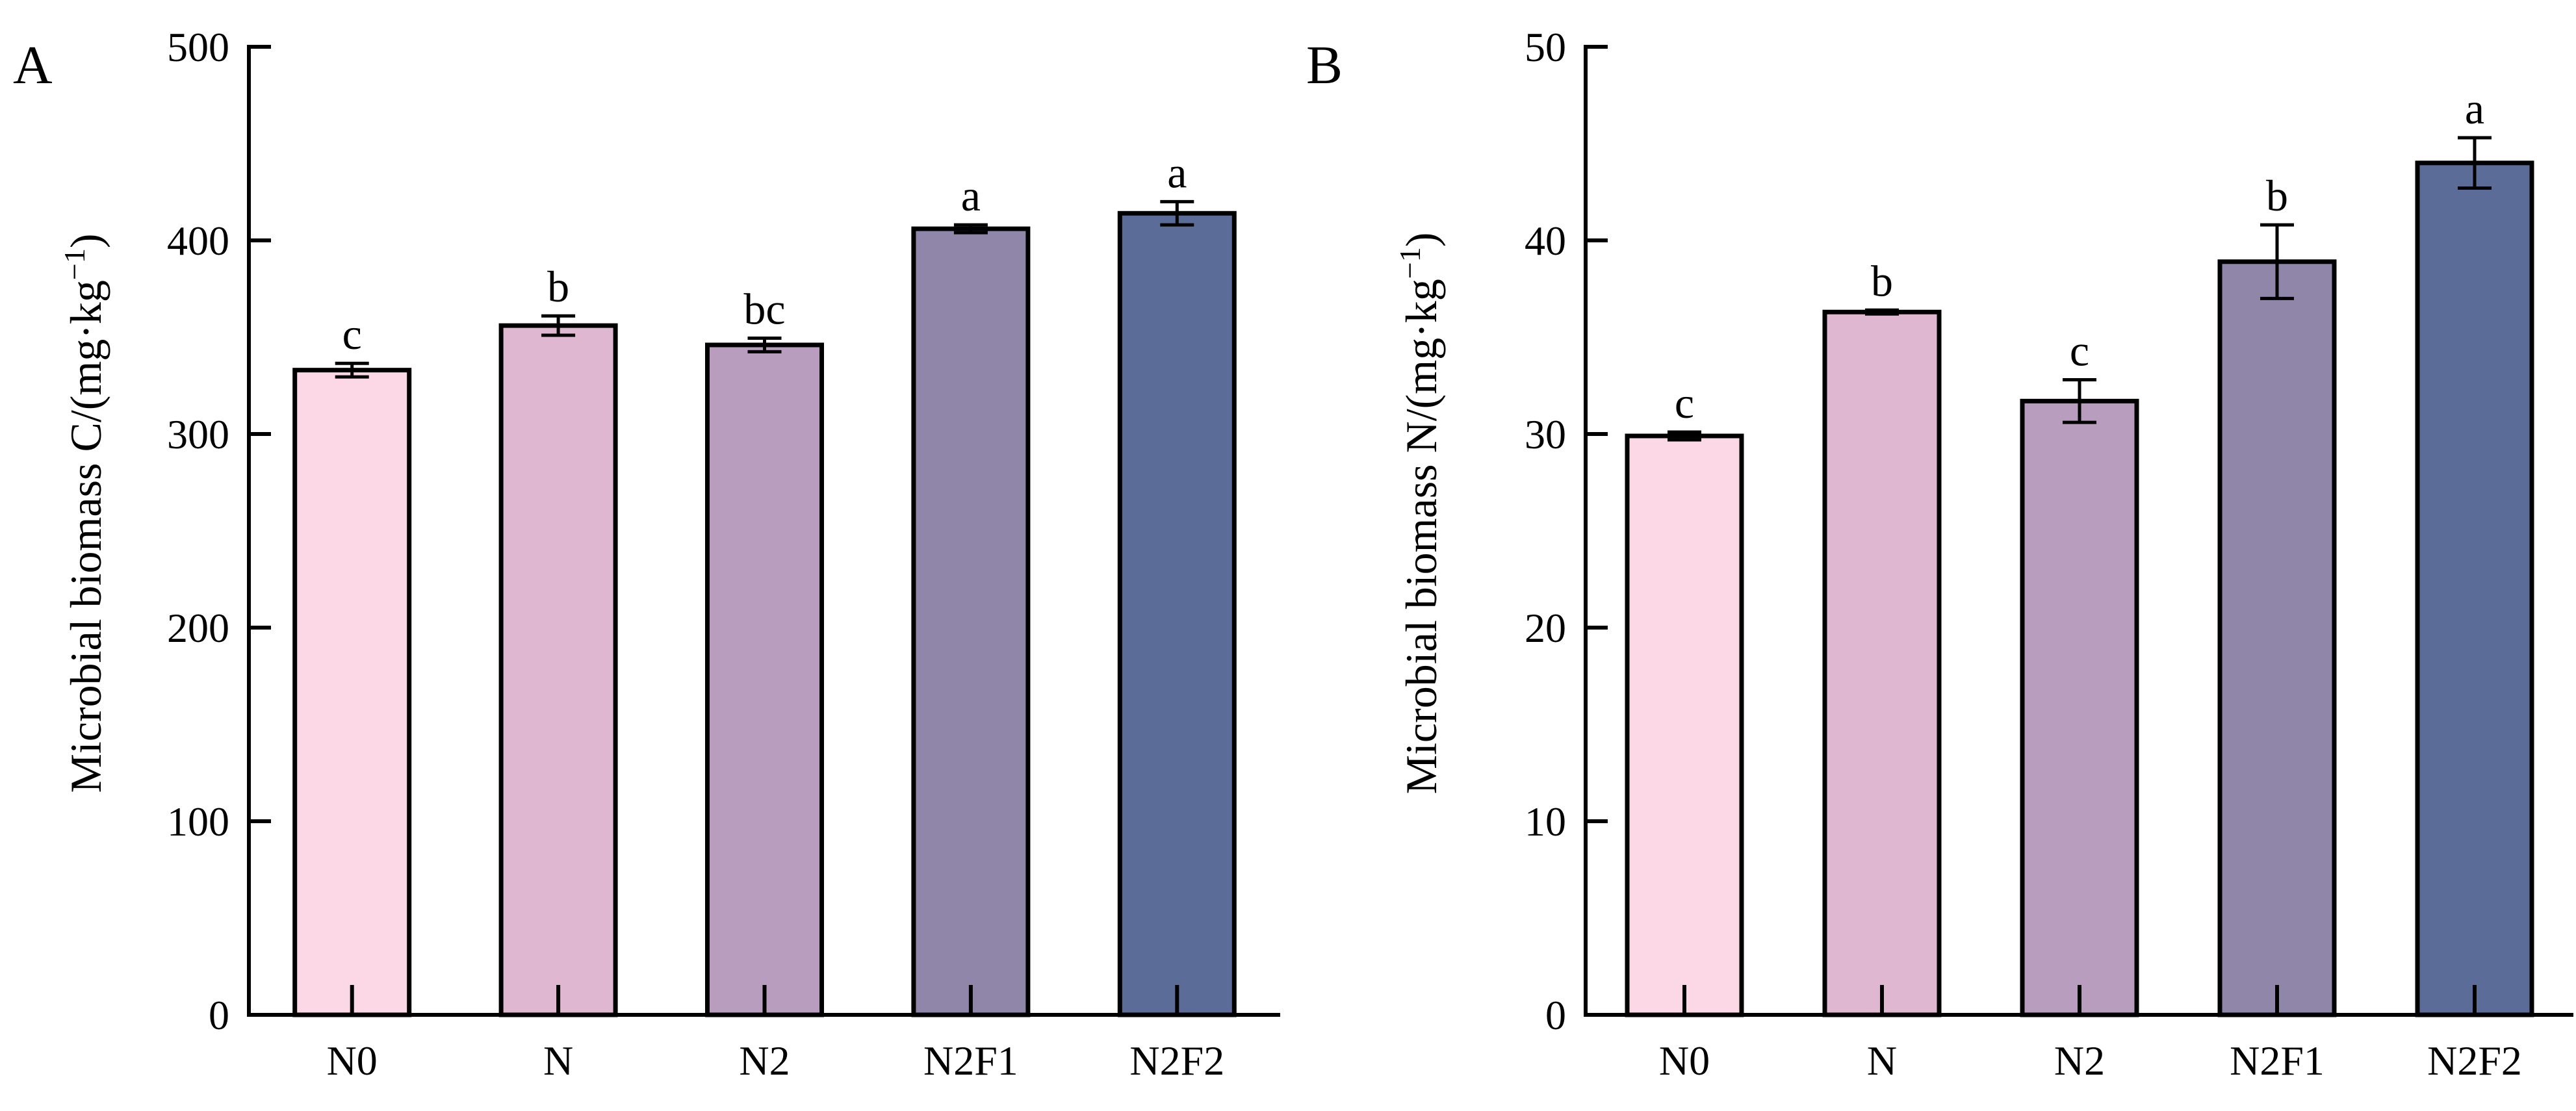 This screenshot has width=2576, height=1111. What do you see at coordinates (1685, 725) in the screenshot?
I see `panel-b-bar-n0` at bounding box center [1685, 725].